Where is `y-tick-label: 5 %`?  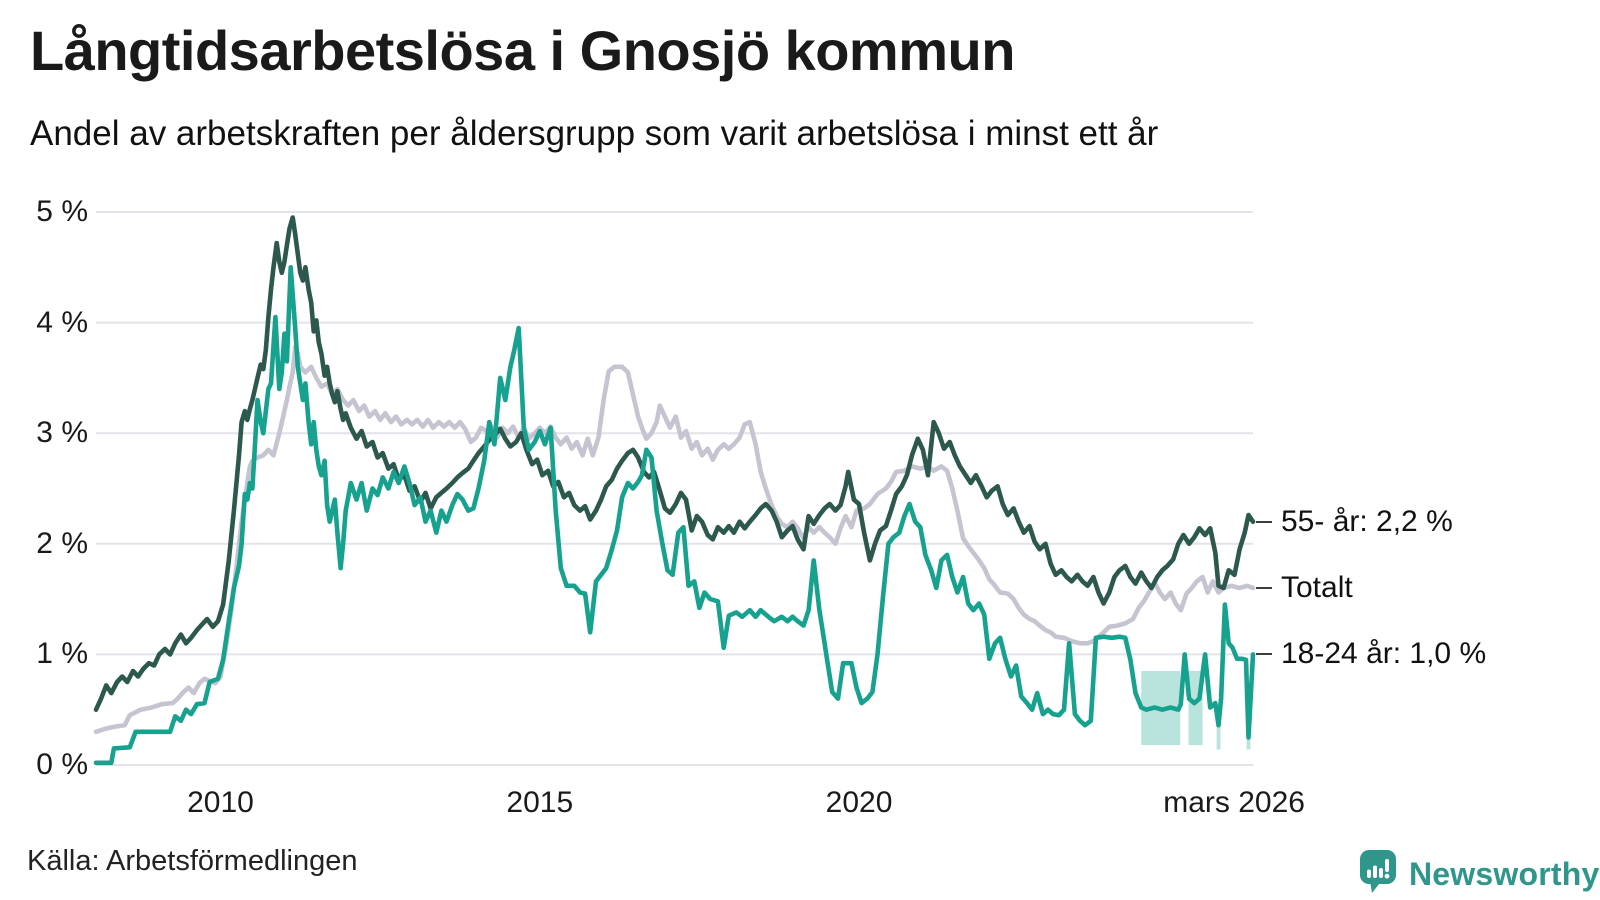 y-tick-label: 5 % is located at coordinates (62, 211).